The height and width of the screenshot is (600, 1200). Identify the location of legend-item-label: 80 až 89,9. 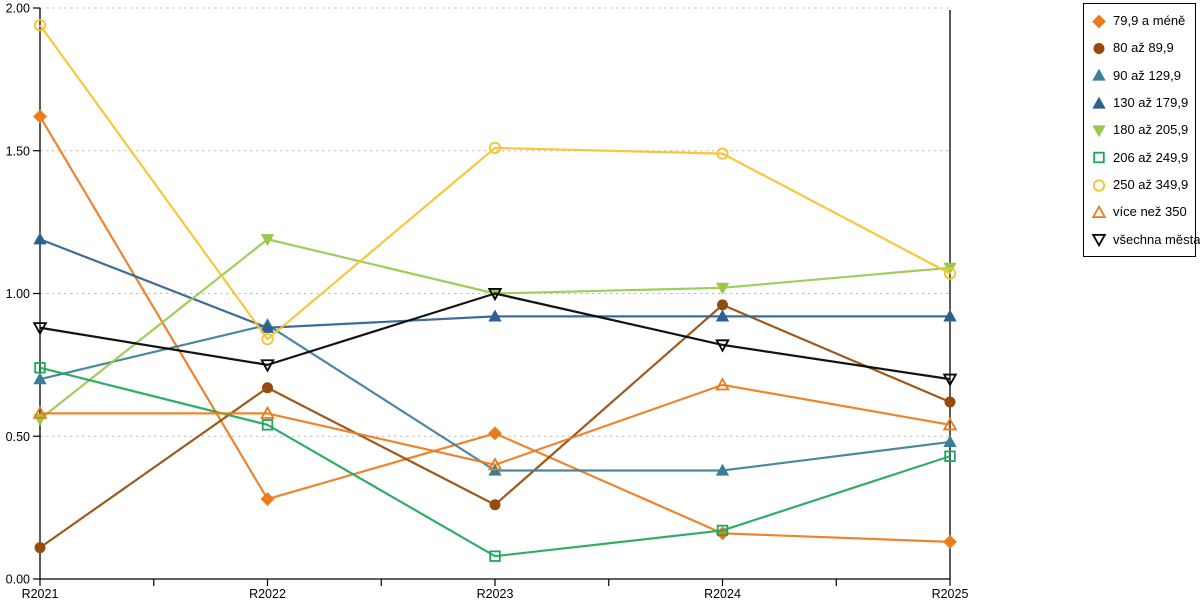
(1143, 48).